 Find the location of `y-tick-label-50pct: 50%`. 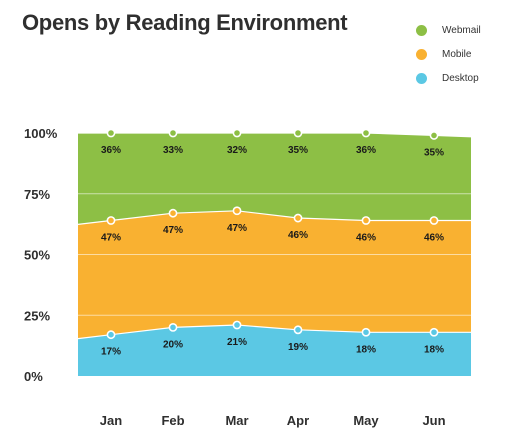

y-tick-label-50pct: 50% is located at coordinates (37, 255).